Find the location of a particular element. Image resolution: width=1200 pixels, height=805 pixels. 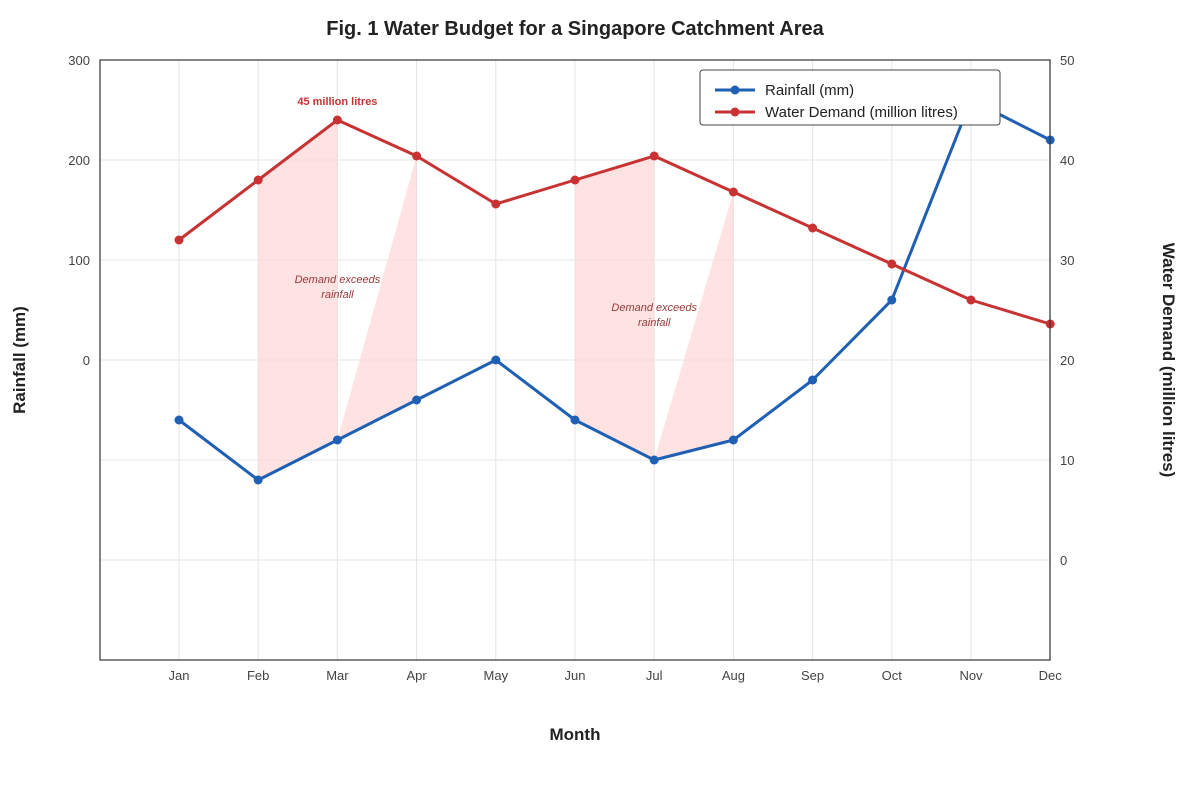

legend-entry-label: Water Demand (million litres) is located at coordinates (861, 112).